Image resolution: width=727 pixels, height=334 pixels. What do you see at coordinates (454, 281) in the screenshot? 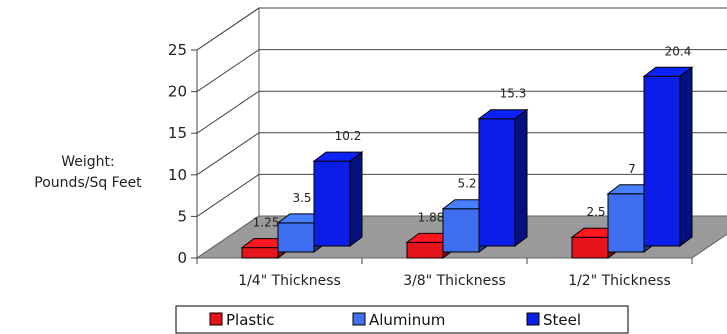
I see `category-label-2: 3/8" Thickness` at bounding box center [454, 281].